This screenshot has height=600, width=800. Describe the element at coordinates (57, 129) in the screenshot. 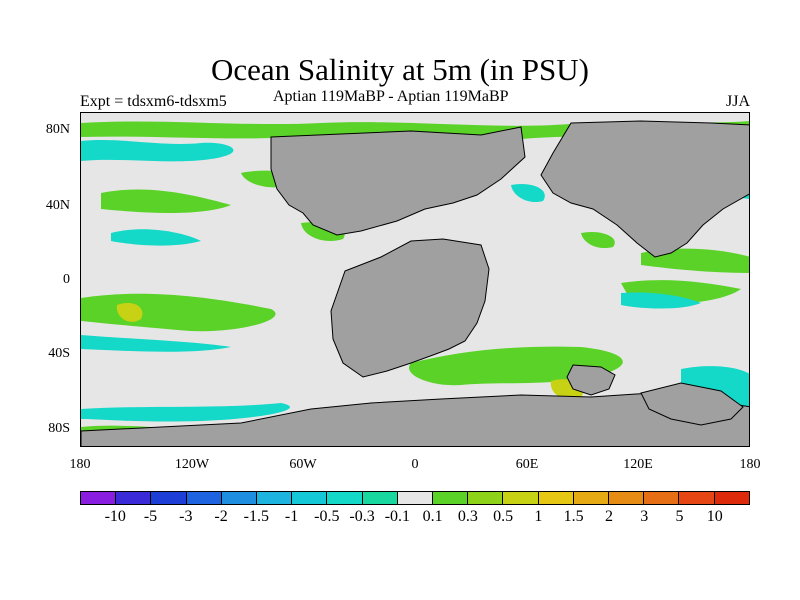

I see `y-tick-label: 80N` at that location.